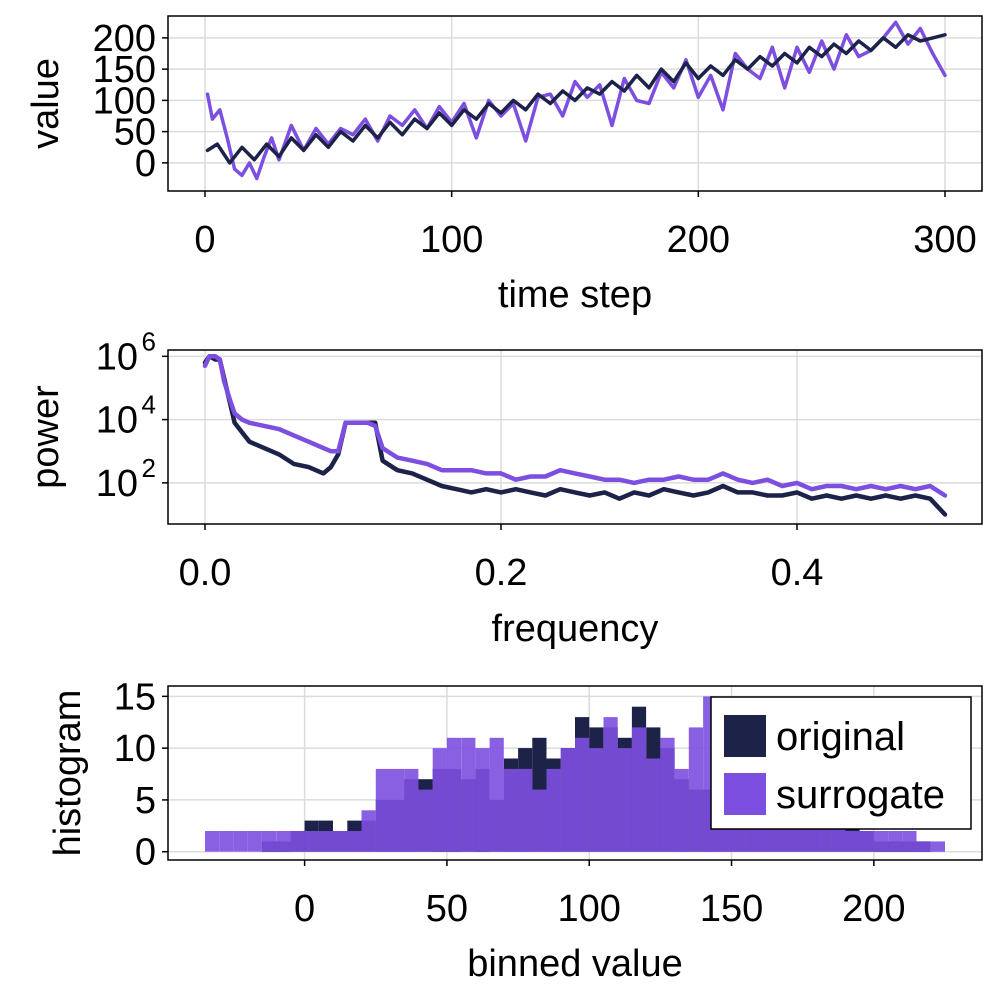 Image resolution: width=1000 pixels, height=1000 pixels. Describe the element at coordinates (135, 749) in the screenshot. I see `histogram-ytick-label: 10` at that location.